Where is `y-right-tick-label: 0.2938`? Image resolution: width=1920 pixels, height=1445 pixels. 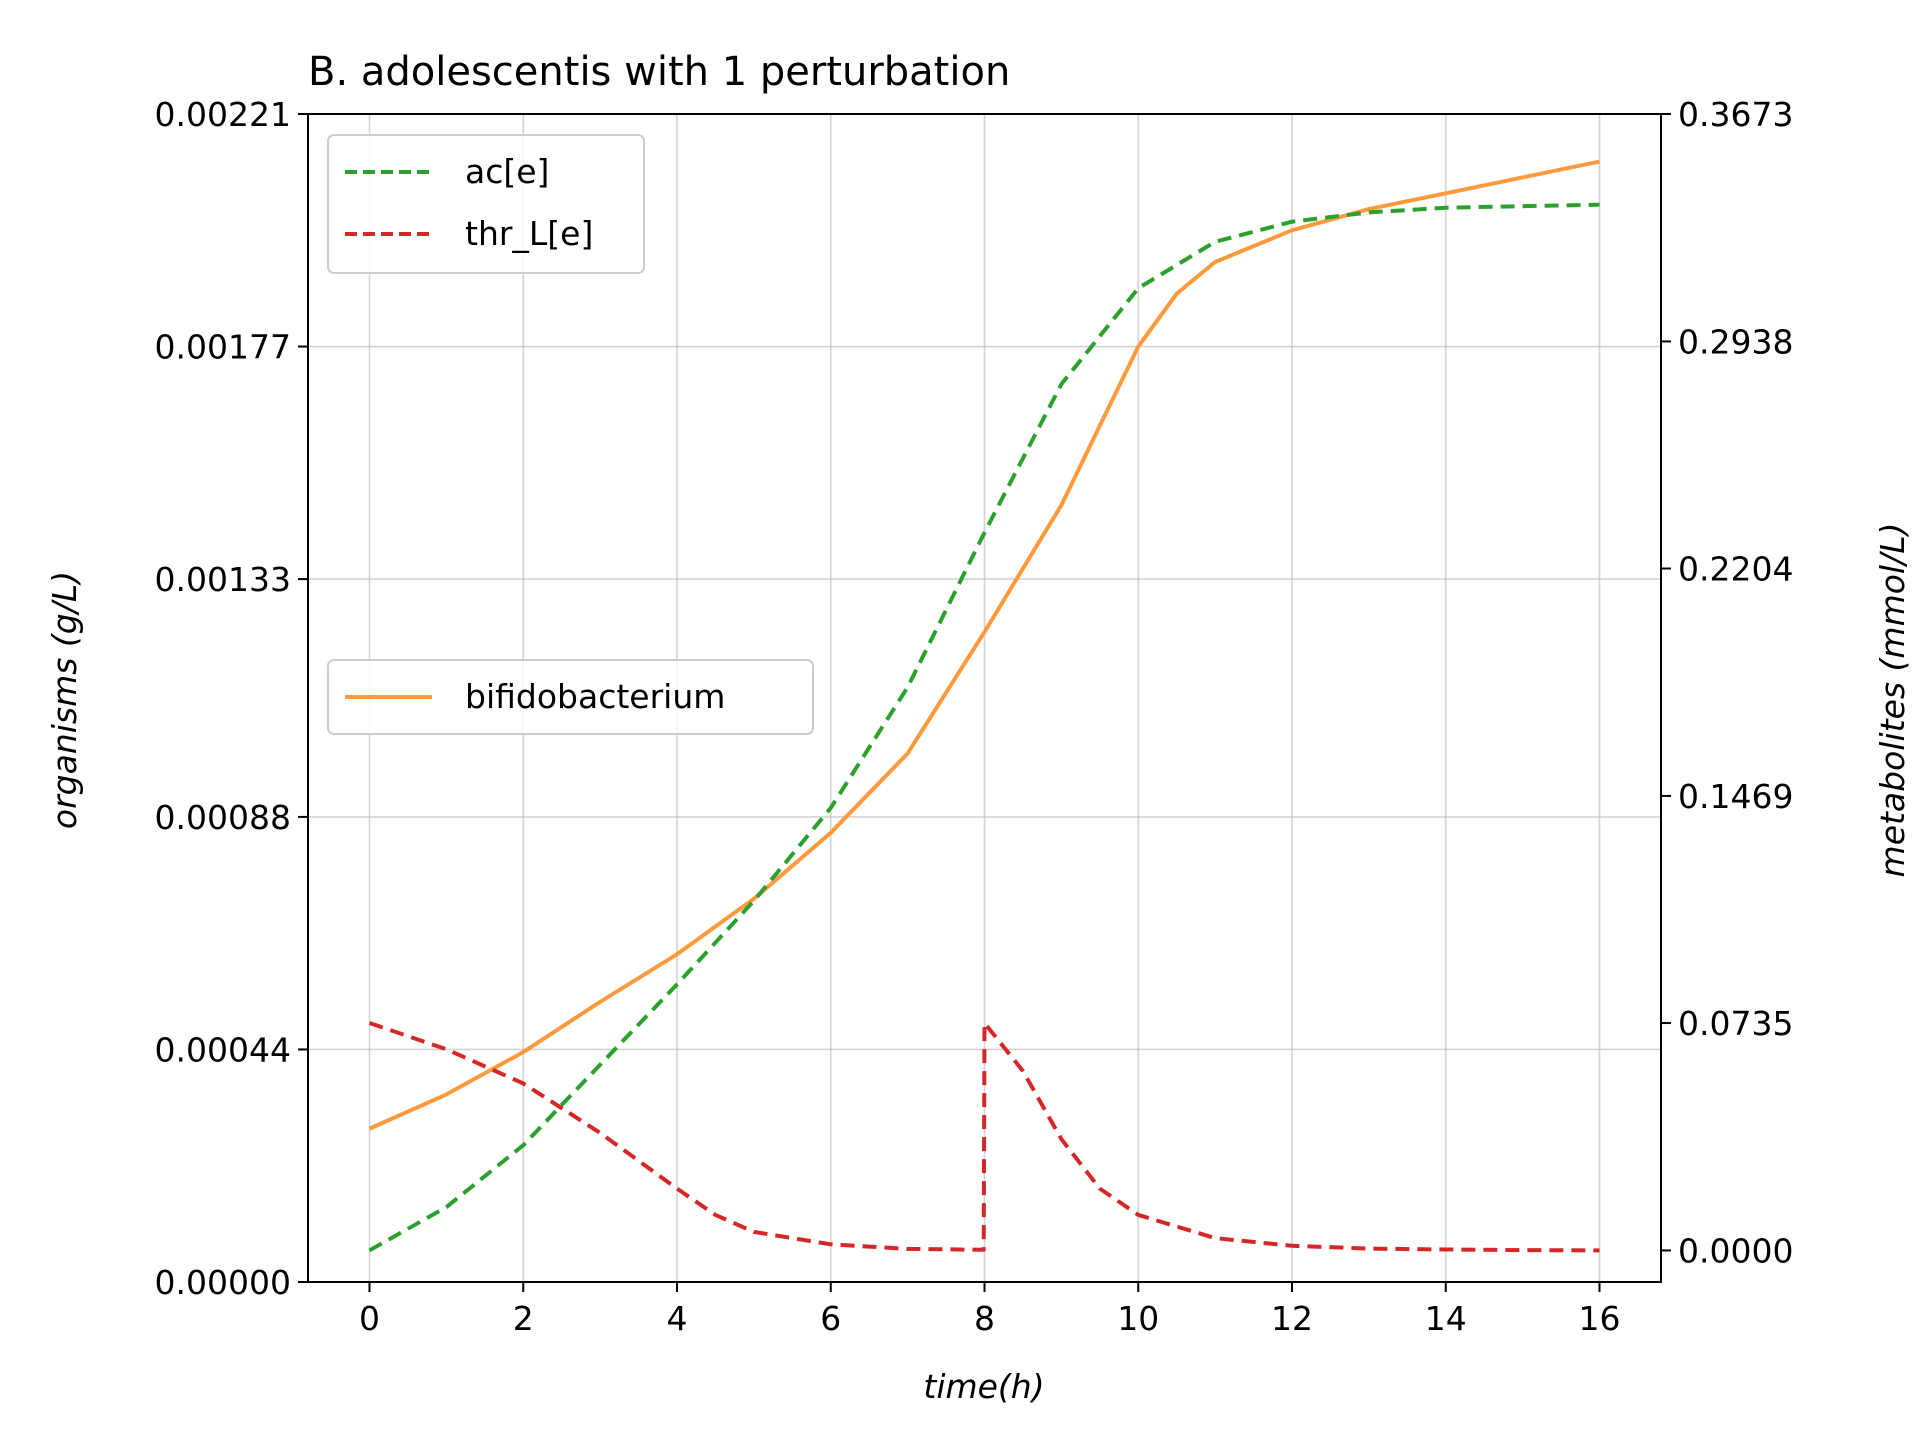
y-right-tick-label: 0.2938 is located at coordinates (1735, 341).